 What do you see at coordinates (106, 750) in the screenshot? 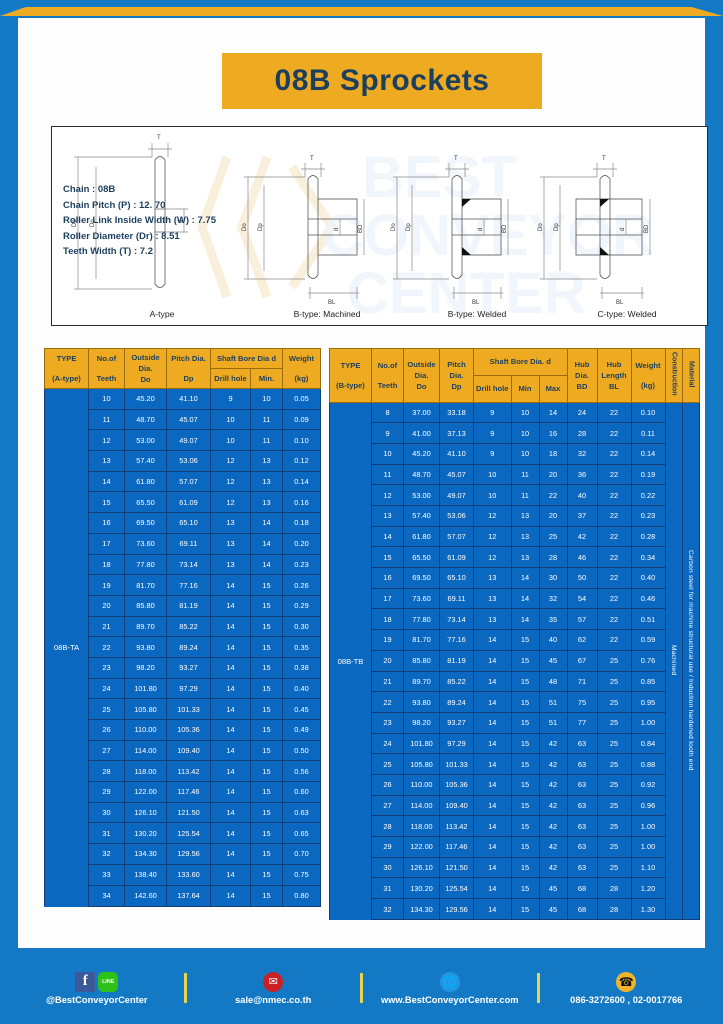
I see `cell: 27` at bounding box center [106, 750].